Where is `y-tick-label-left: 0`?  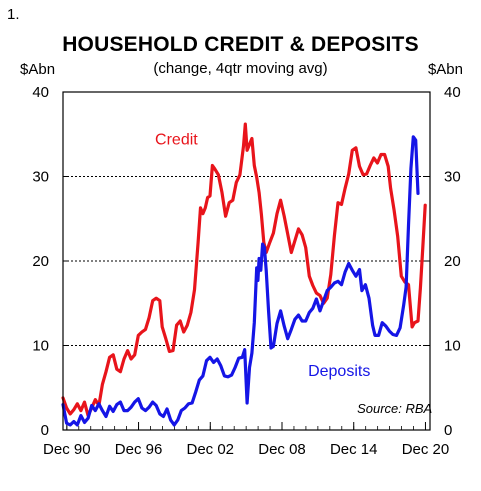
y-tick-label-left: 0 is located at coordinates (45, 430).